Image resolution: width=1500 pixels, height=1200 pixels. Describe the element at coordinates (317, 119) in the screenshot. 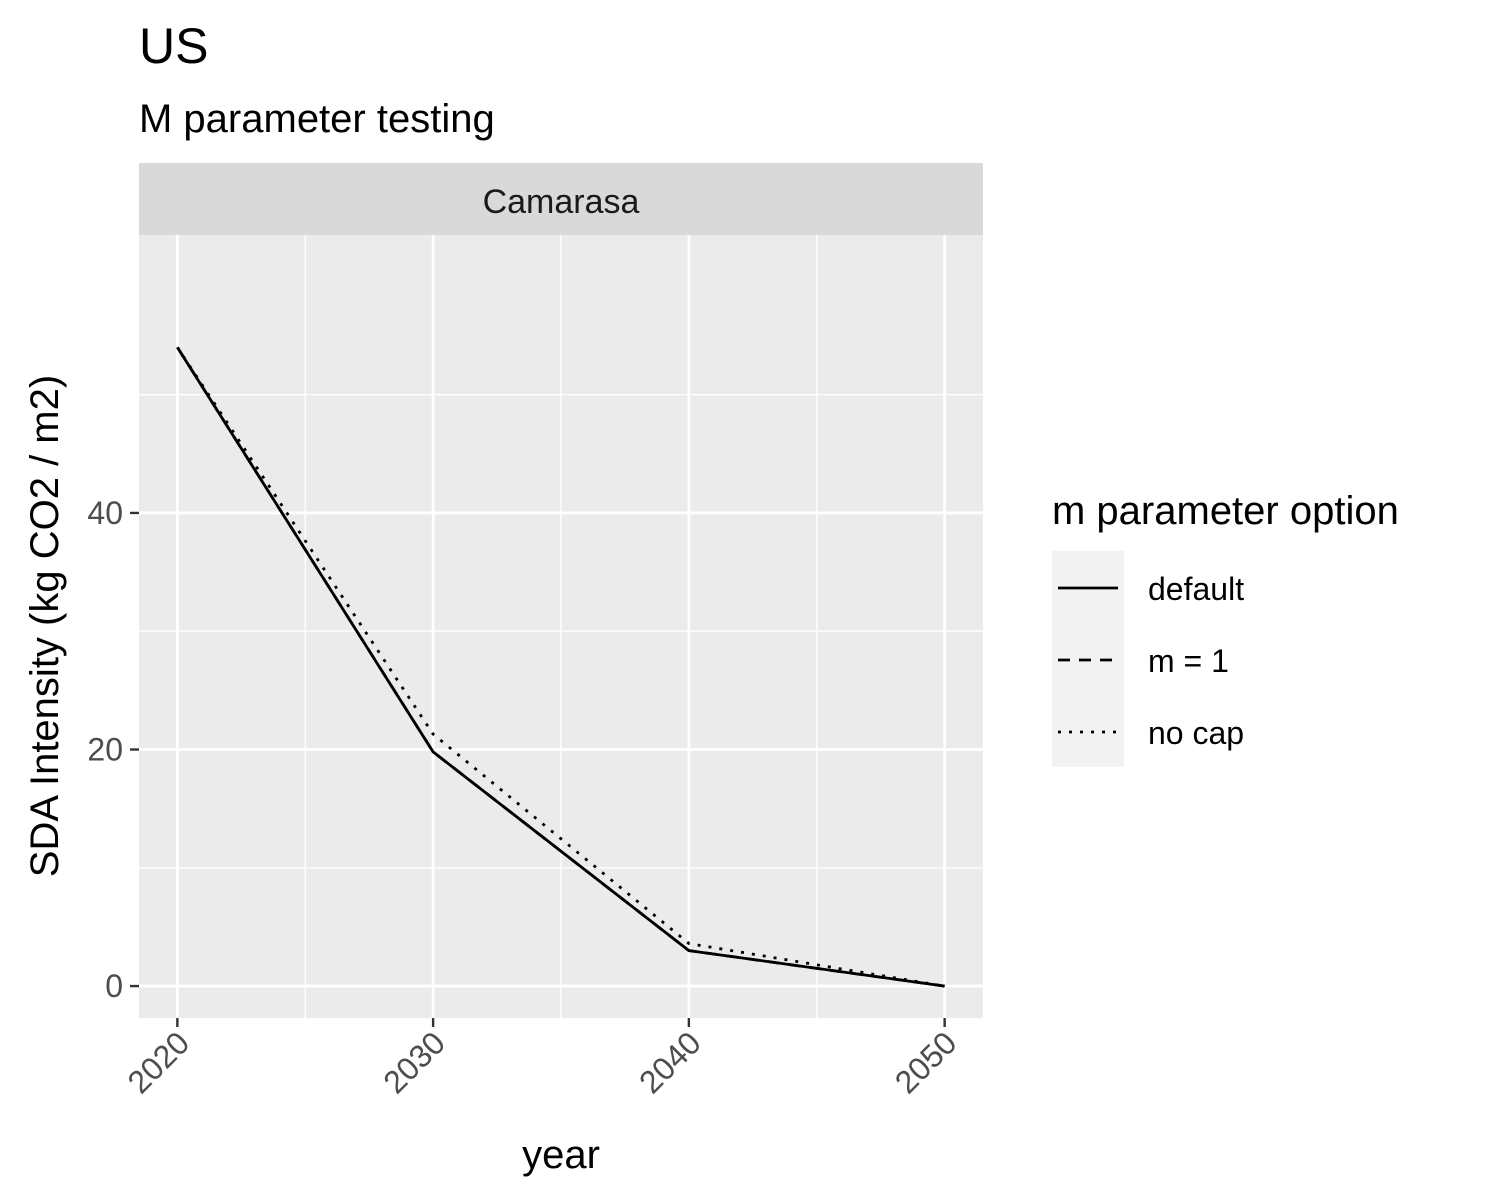

I see `chart-subtitle: M parameter testing` at that location.